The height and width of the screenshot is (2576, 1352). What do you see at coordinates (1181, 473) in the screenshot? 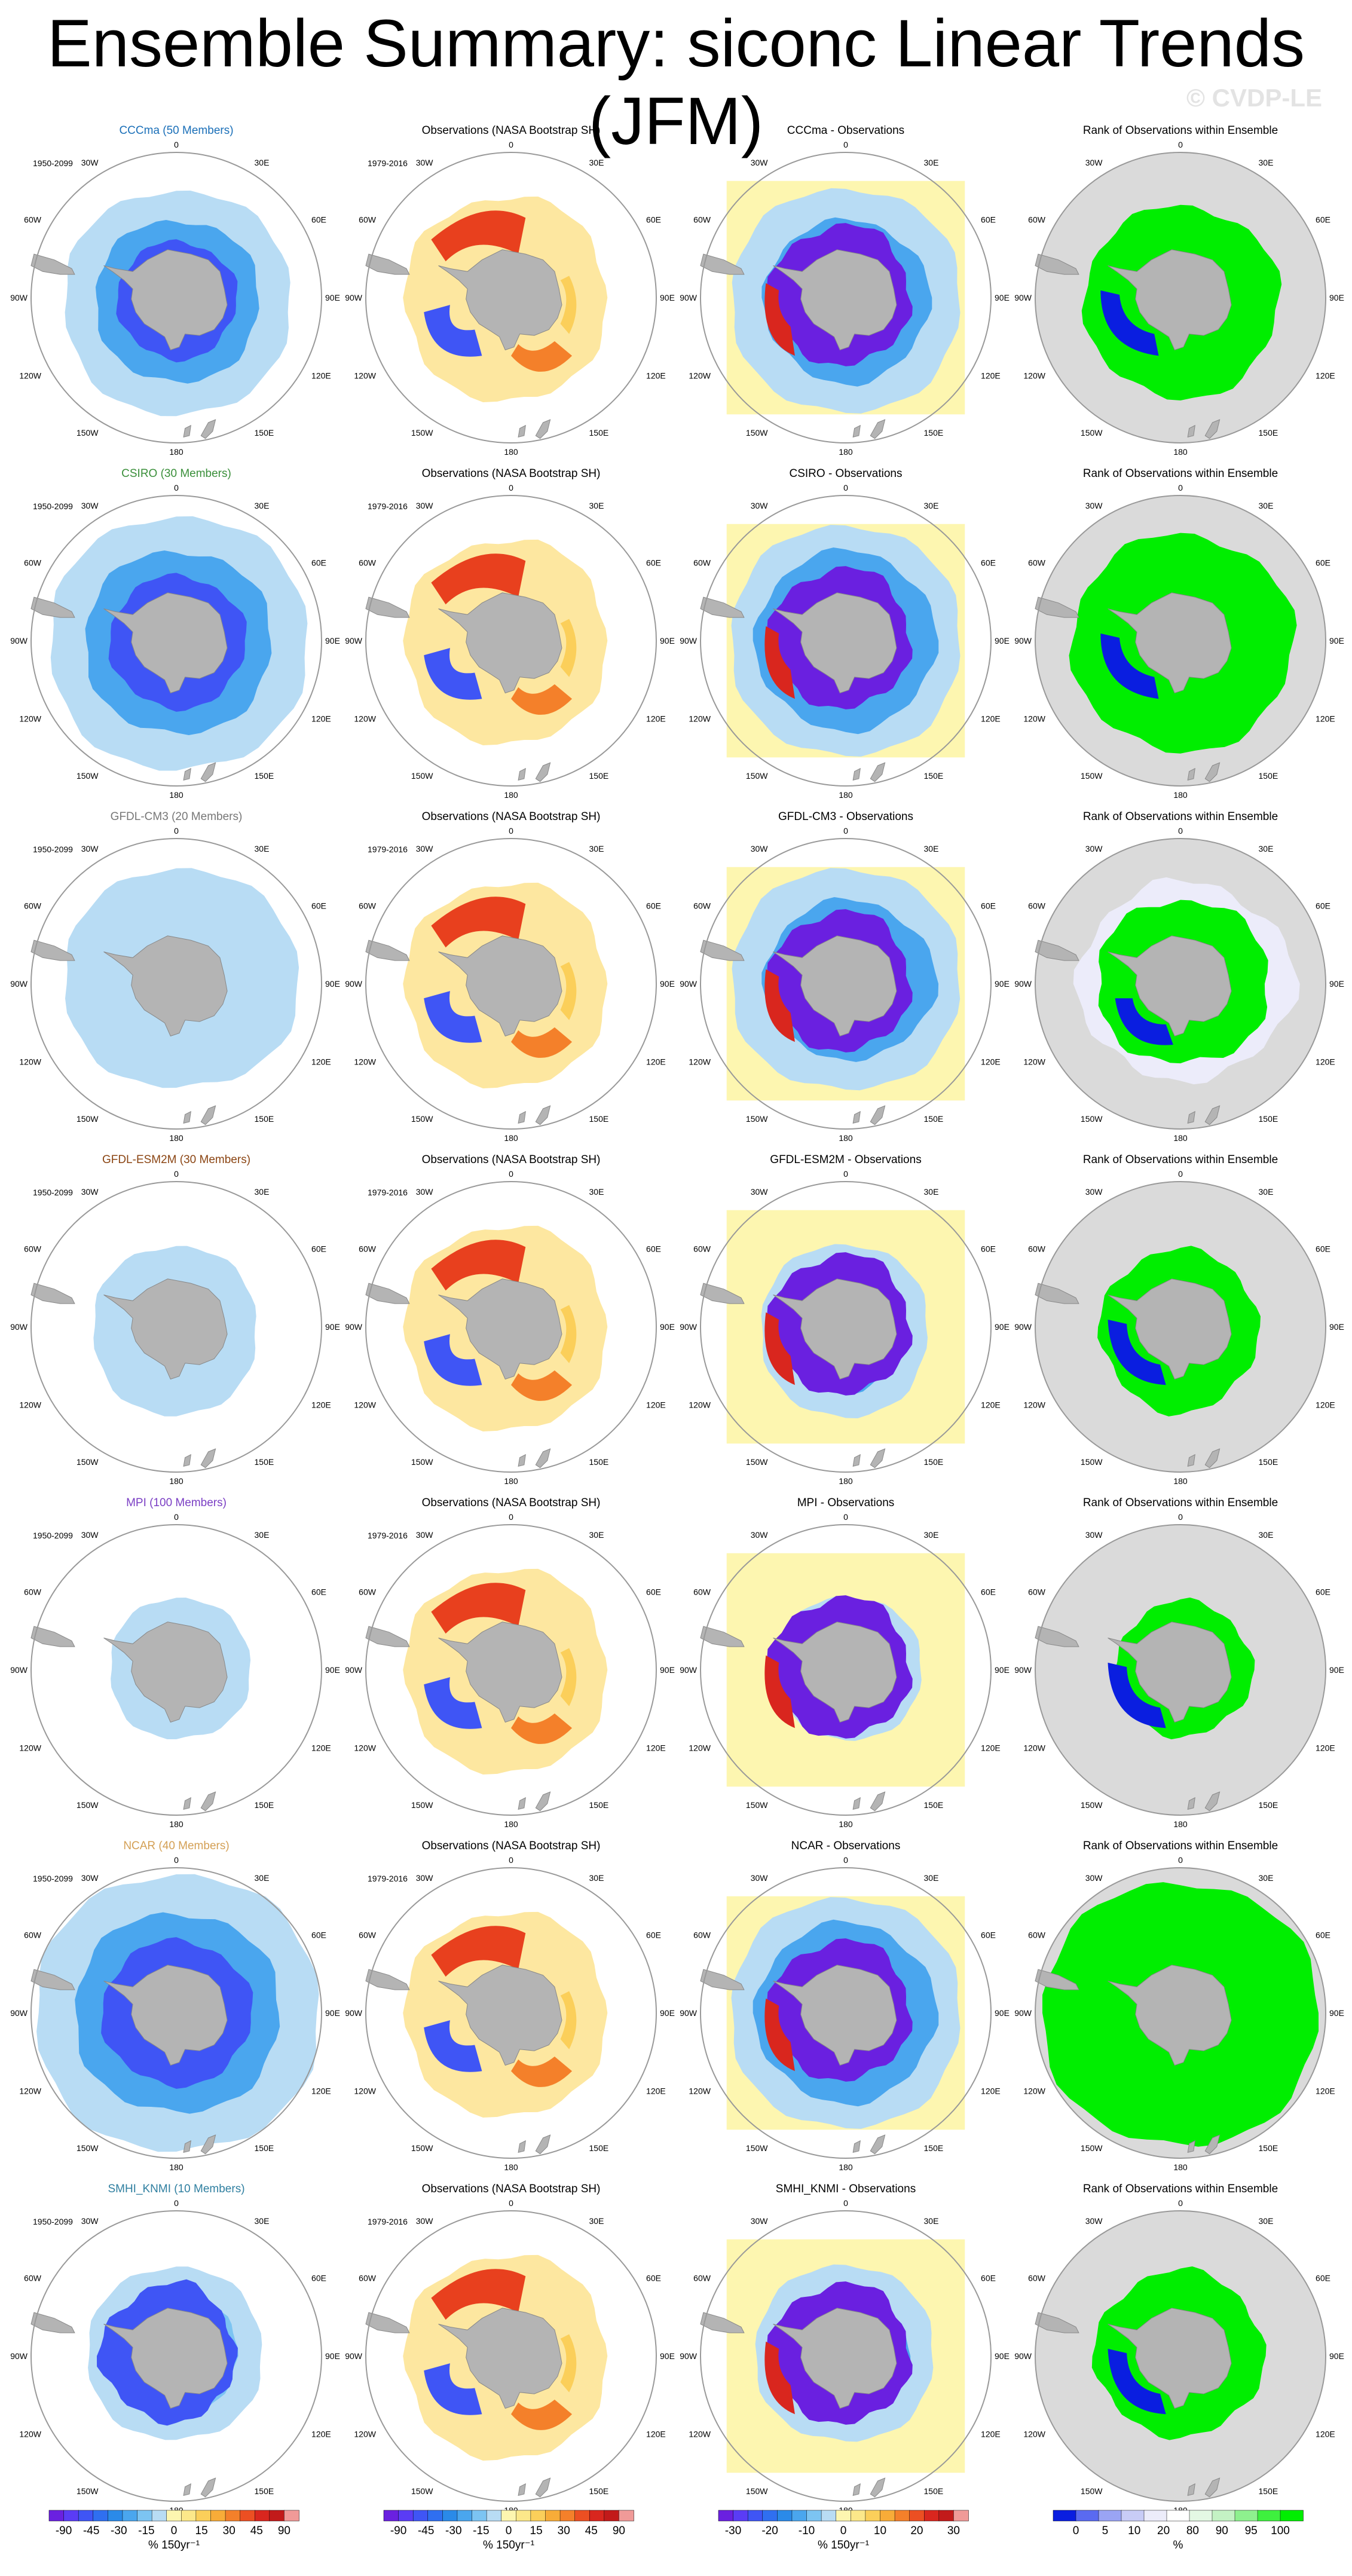
I see `panel-title: Rank of Observations within Ensemble` at bounding box center [1181, 473].